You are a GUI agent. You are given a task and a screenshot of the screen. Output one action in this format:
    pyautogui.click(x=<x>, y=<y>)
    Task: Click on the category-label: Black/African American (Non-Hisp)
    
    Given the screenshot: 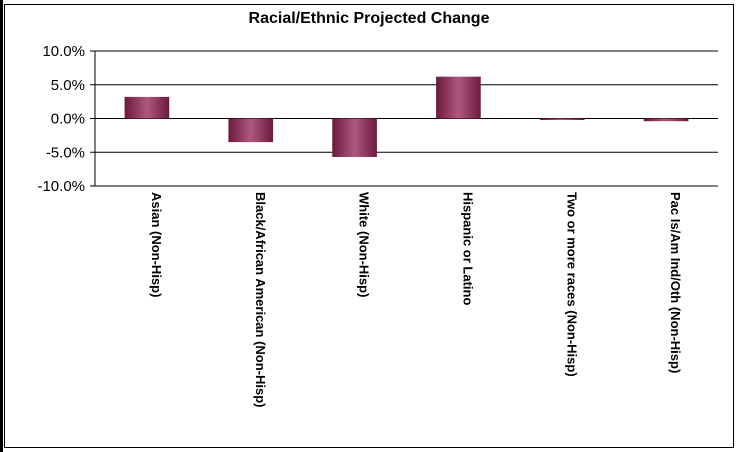 What is the action you would take?
    pyautogui.click(x=260, y=300)
    